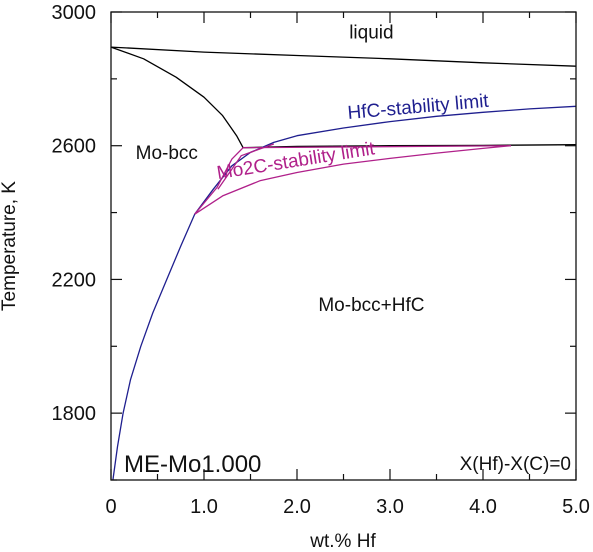  What do you see at coordinates (74, 13) in the screenshot?
I see `y-tick-label: 3000` at bounding box center [74, 13].